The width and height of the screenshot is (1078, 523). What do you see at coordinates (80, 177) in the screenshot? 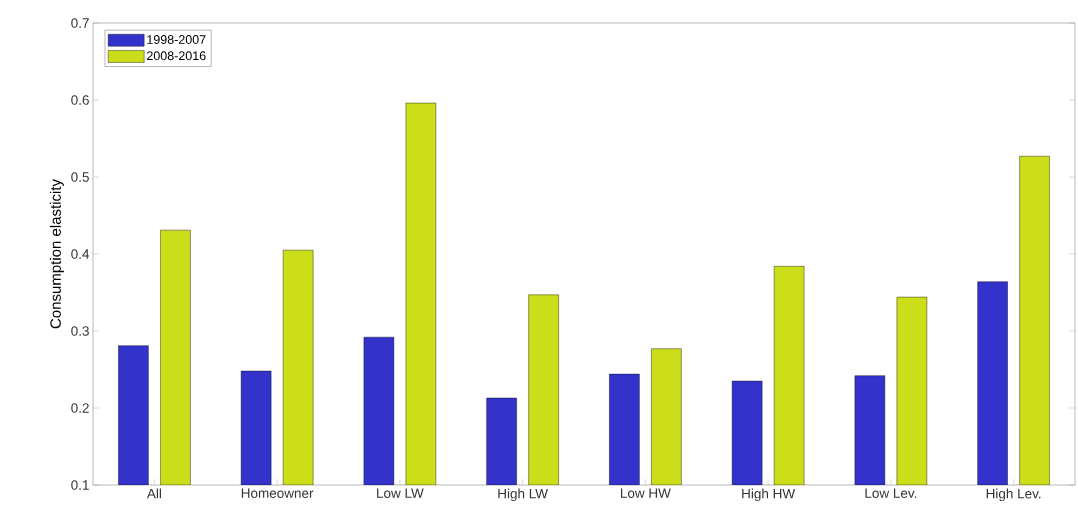
I see `y-tick-label: 0.5` at bounding box center [80, 177].